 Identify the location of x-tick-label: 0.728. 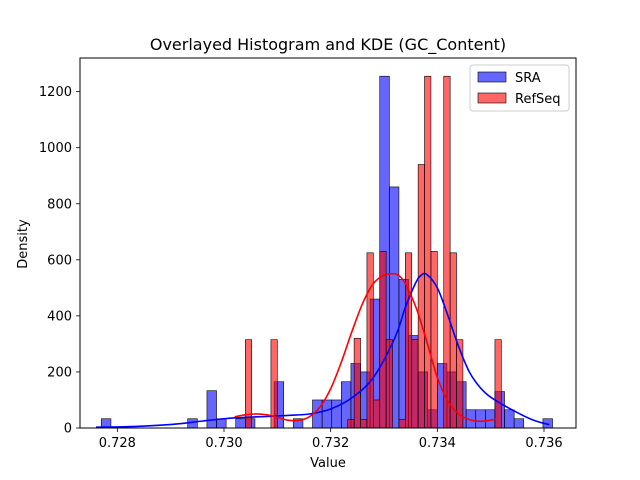
(117, 443).